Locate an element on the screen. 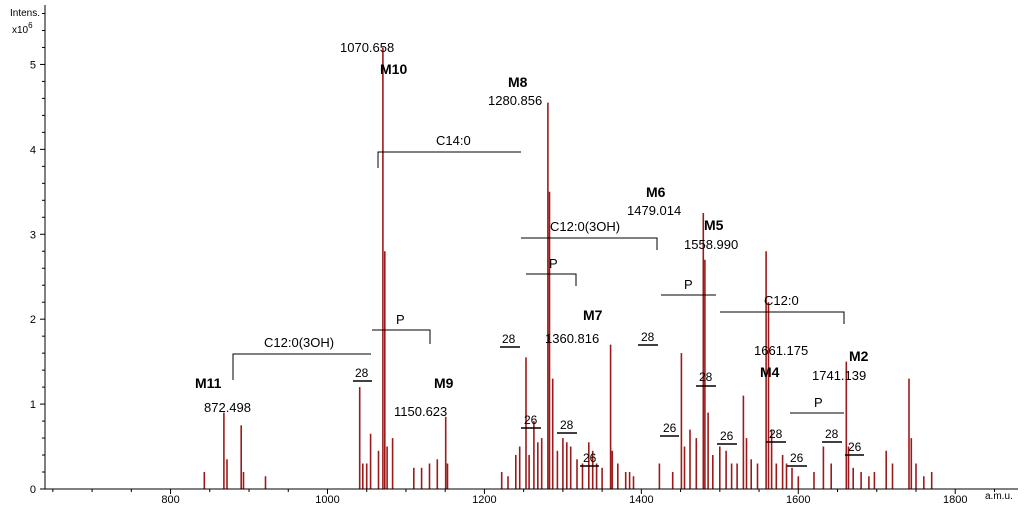 The image size is (1024, 508). diff-label-28-a: 28 is located at coordinates (362, 373).